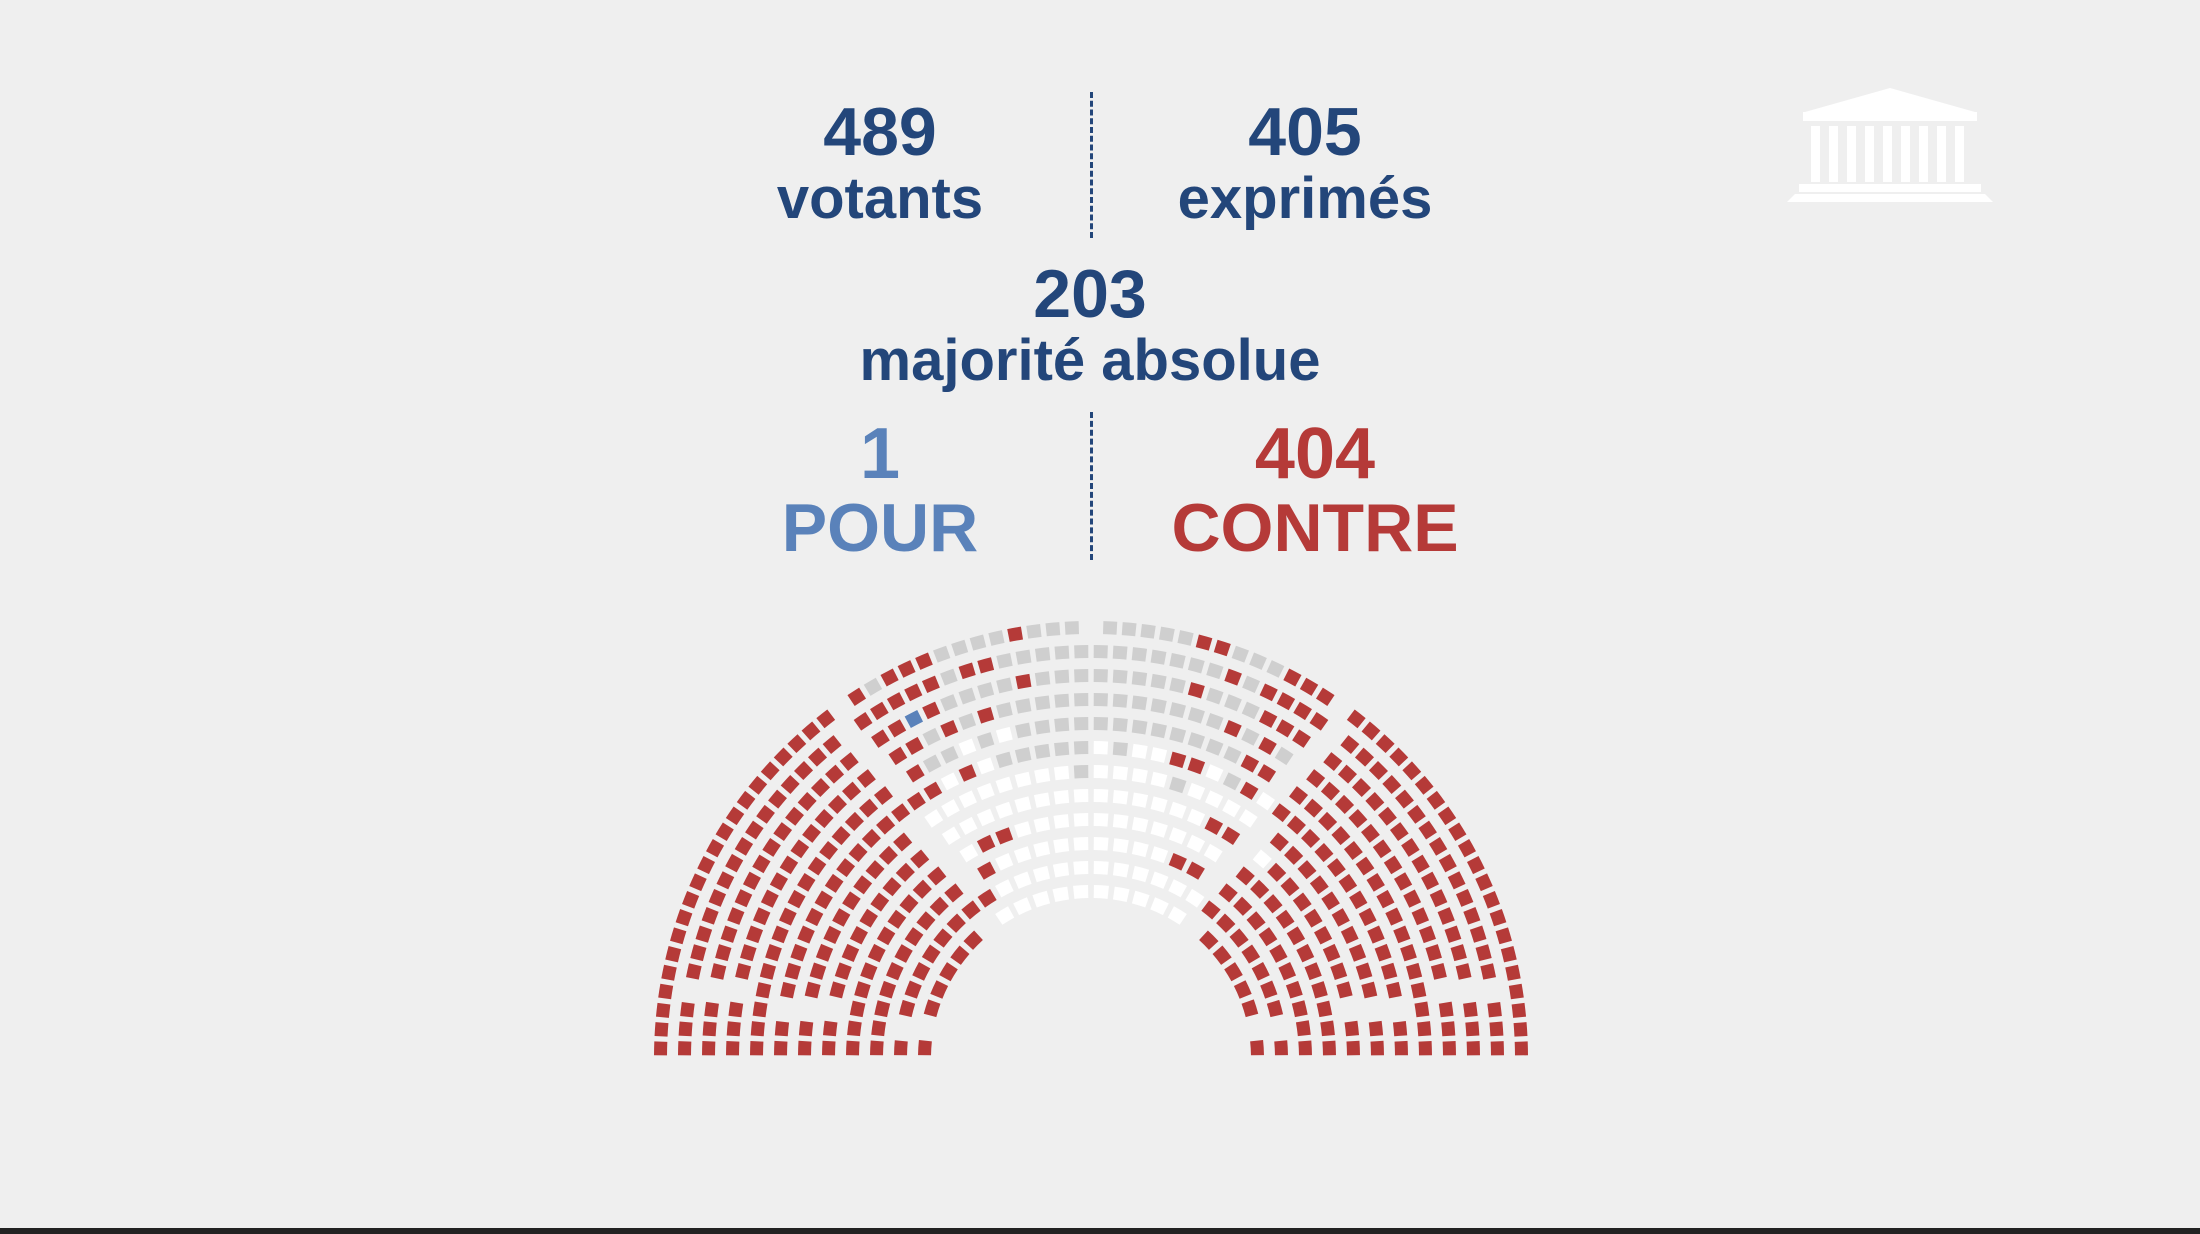 This screenshot has height=1234, width=2200. What do you see at coordinates (1090, 294) in the screenshot?
I see `majority-count: 203` at bounding box center [1090, 294].